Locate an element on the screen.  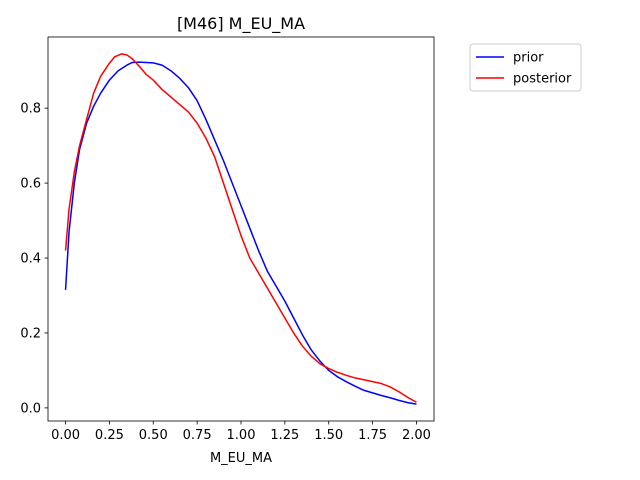
x-tick-label: 1.00 is located at coordinates (241, 435).